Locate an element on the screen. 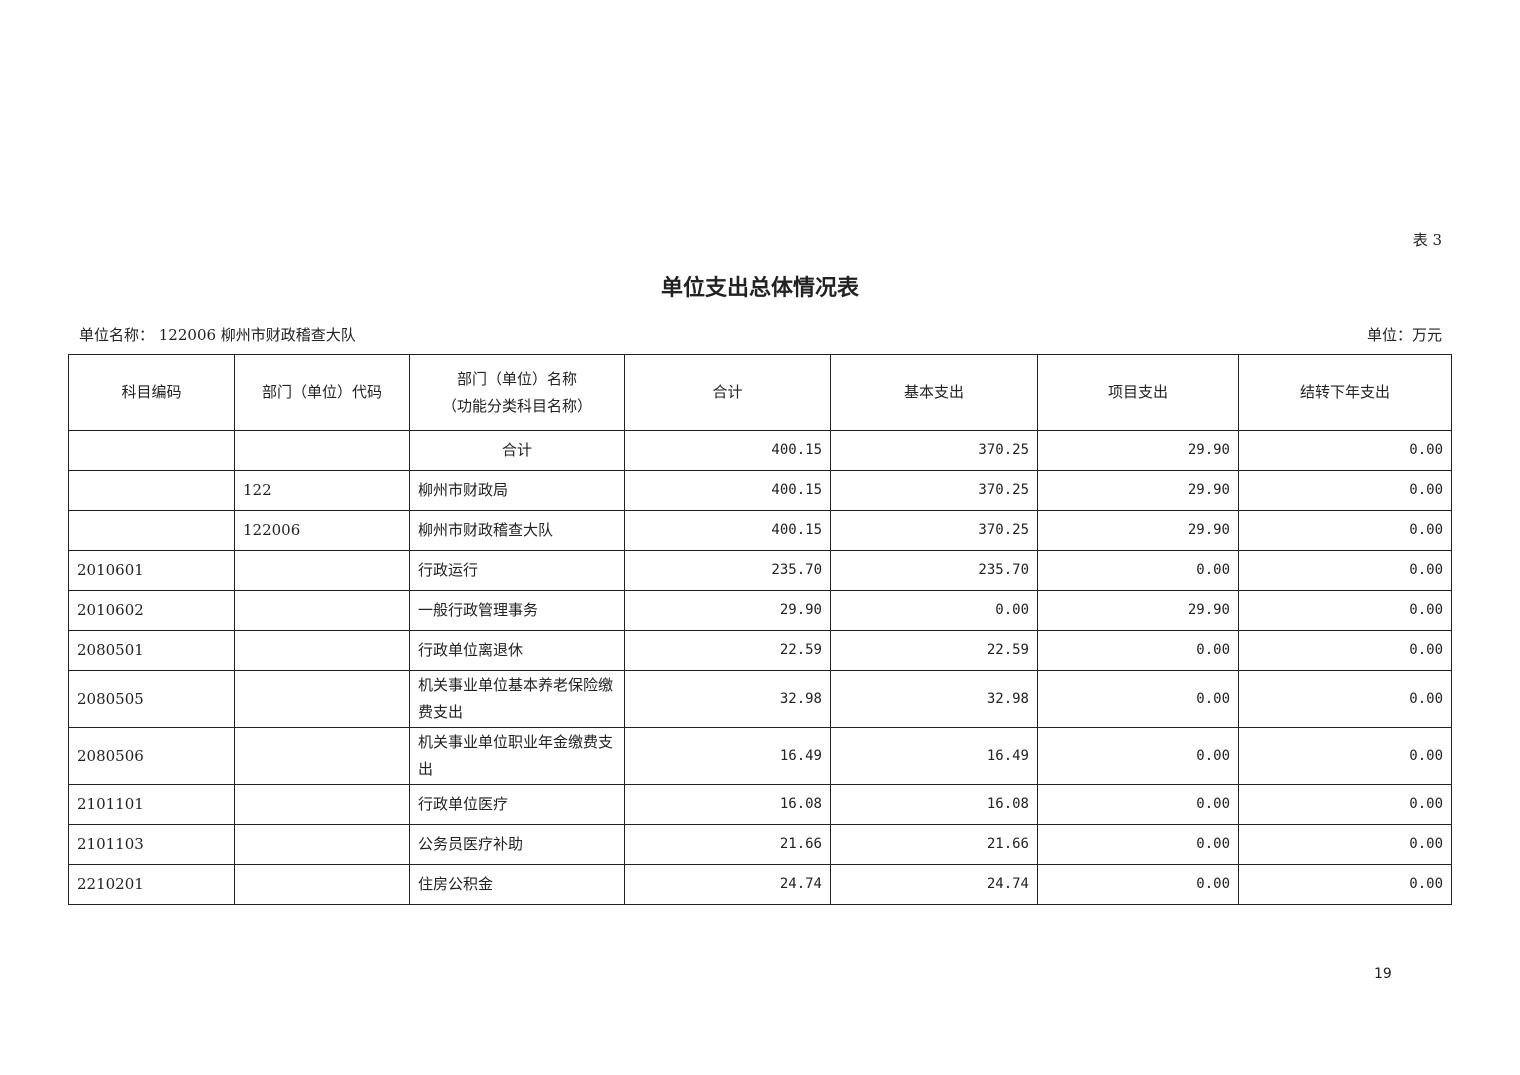 The width and height of the screenshot is (1520, 1075). table-row: 122006 柳州市财政稽查大队 400.15 370.25 29.90 0.00 is located at coordinates (760, 530).